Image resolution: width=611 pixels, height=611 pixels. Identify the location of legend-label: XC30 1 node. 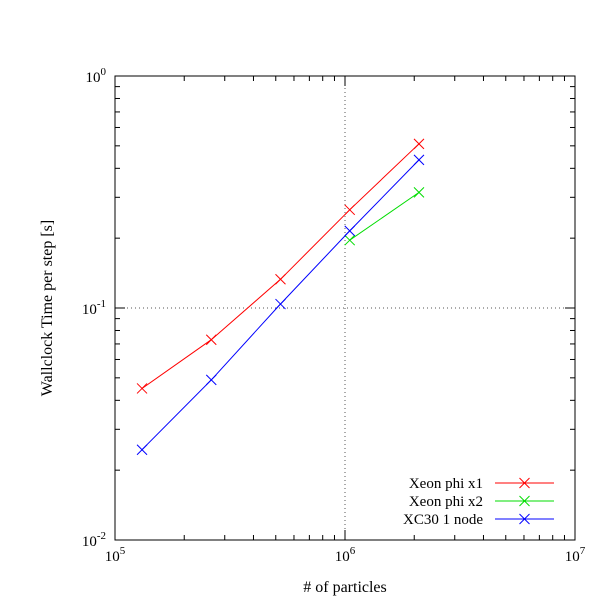
(443, 520).